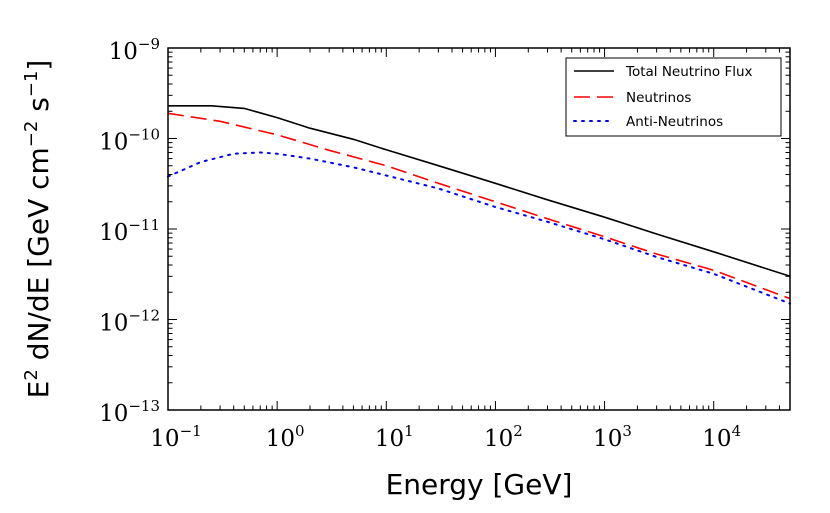  I want to click on y-tick-label: 10−9, so click(134, 50).